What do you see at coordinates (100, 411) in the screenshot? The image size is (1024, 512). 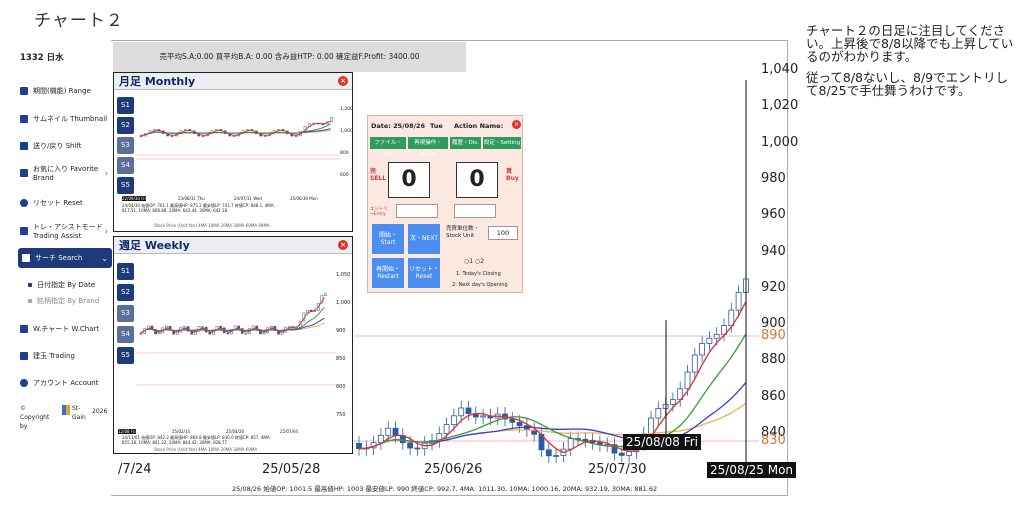 I see `copyright-year: 2026` at bounding box center [100, 411].